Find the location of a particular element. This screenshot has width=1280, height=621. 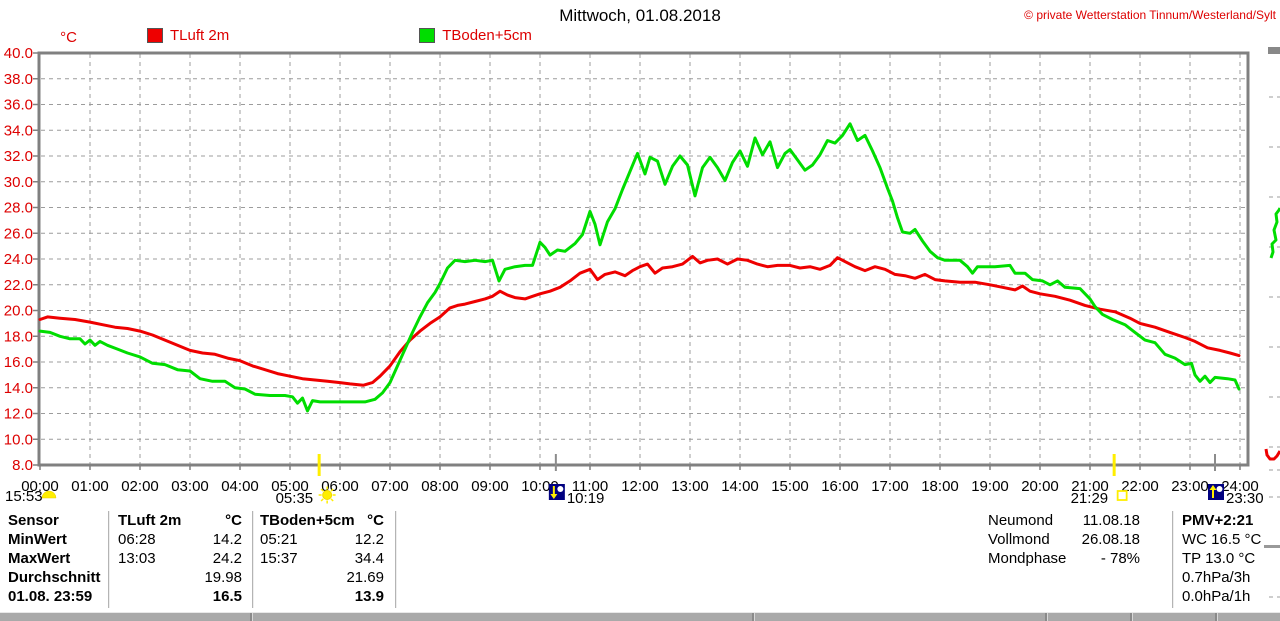

x-tick-label: 06:00 is located at coordinates (340, 486).